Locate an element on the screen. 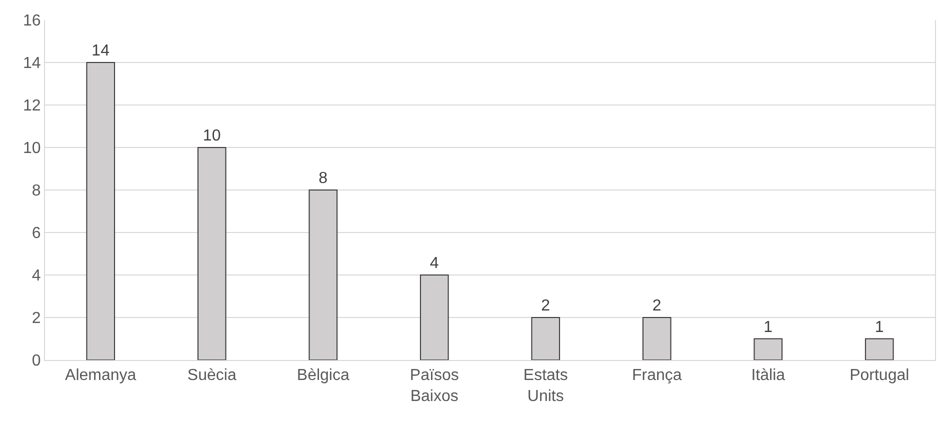  y-tick-label: 10 is located at coordinates (32, 149).